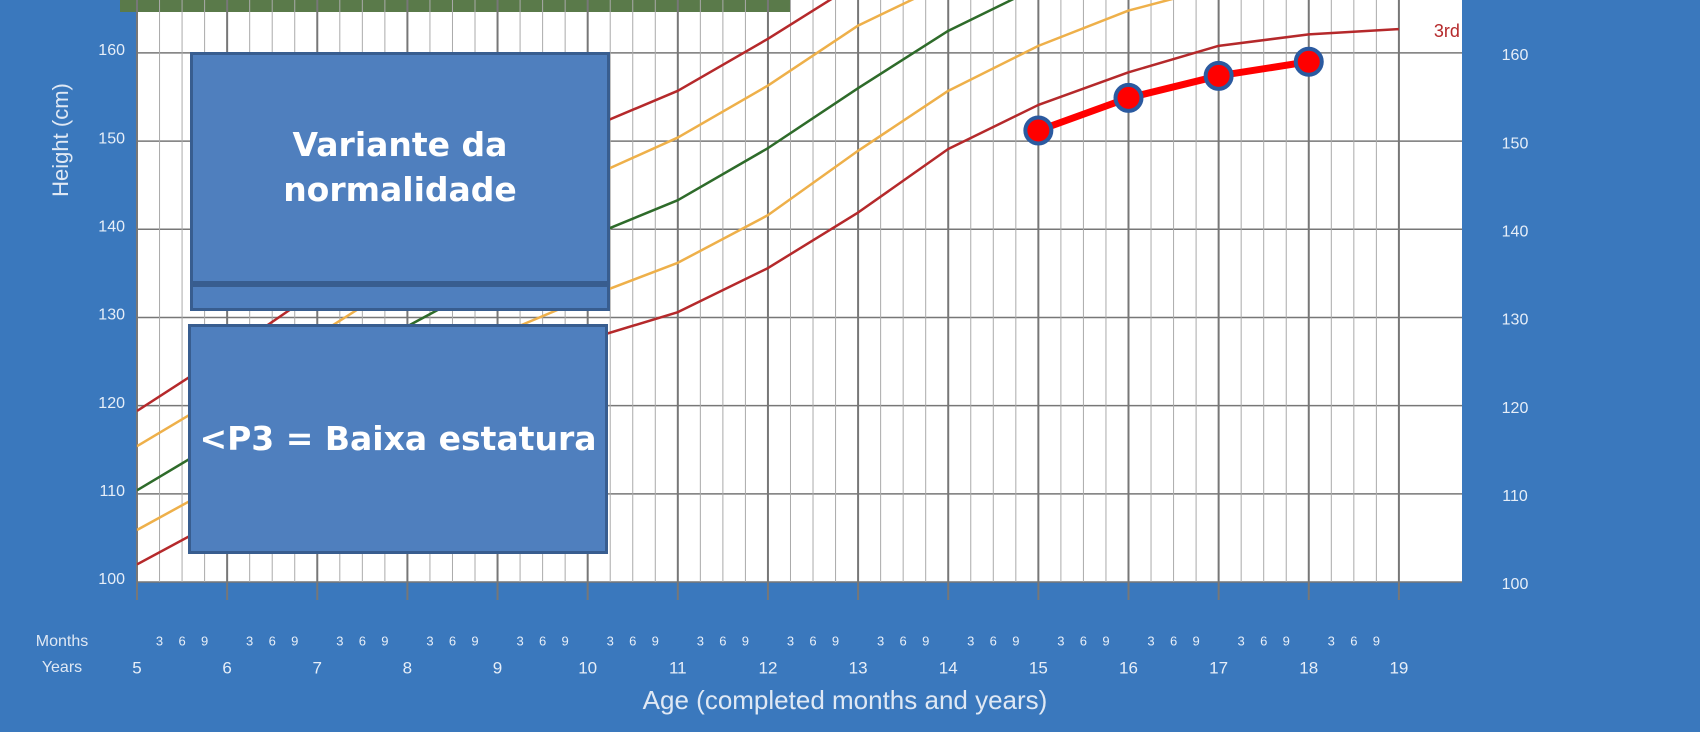 The image size is (1700, 732). Describe the element at coordinates (1515, 143) in the screenshot. I see `y-tick-label-right: 150` at that location.